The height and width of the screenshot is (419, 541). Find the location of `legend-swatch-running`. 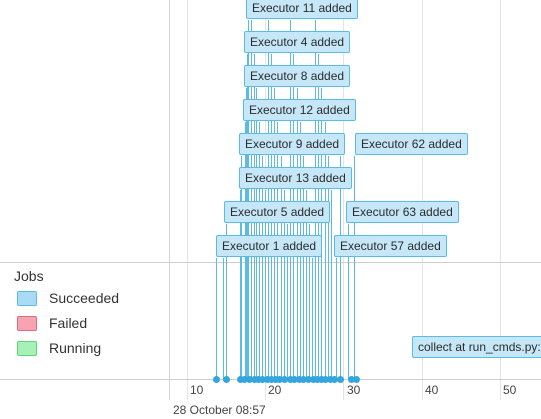

legend-swatch-running is located at coordinates (27, 348).